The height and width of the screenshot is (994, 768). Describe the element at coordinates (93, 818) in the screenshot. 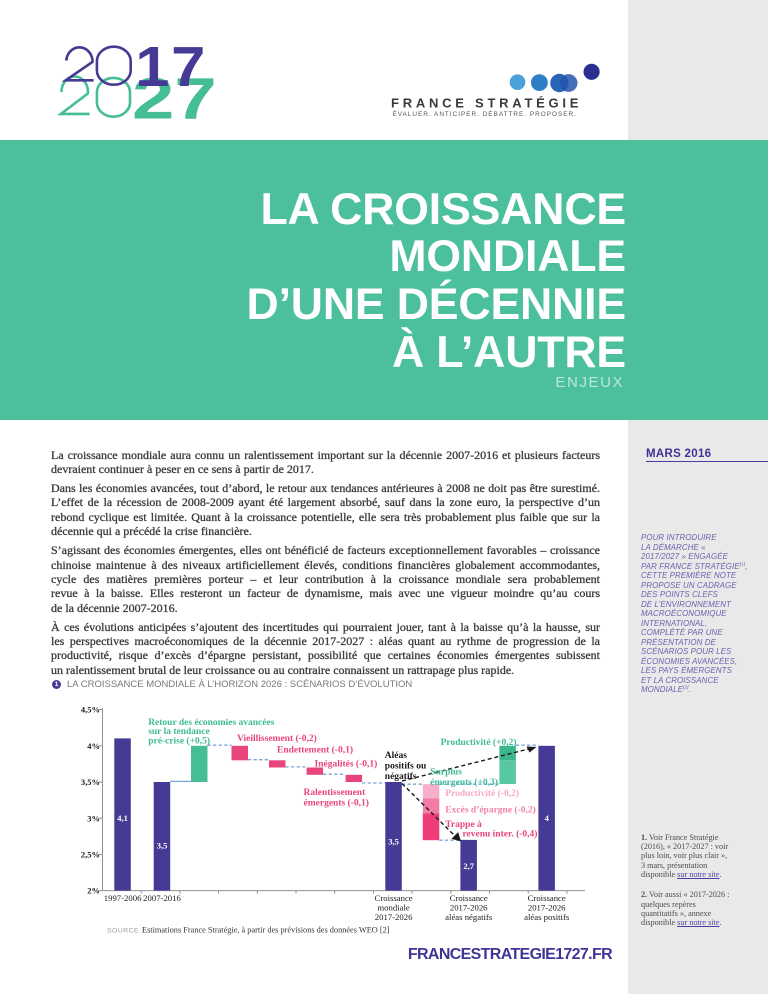

I see `svg-text: 3%` at that location.